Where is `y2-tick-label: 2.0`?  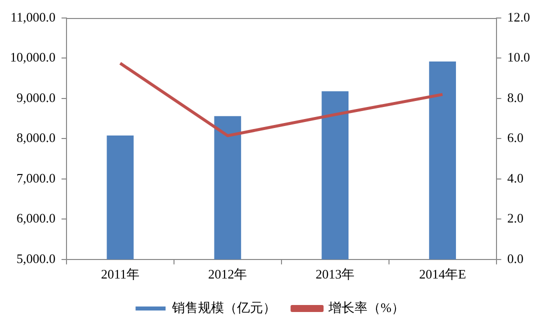 y2-tick-label: 2.0 is located at coordinates (515, 218).